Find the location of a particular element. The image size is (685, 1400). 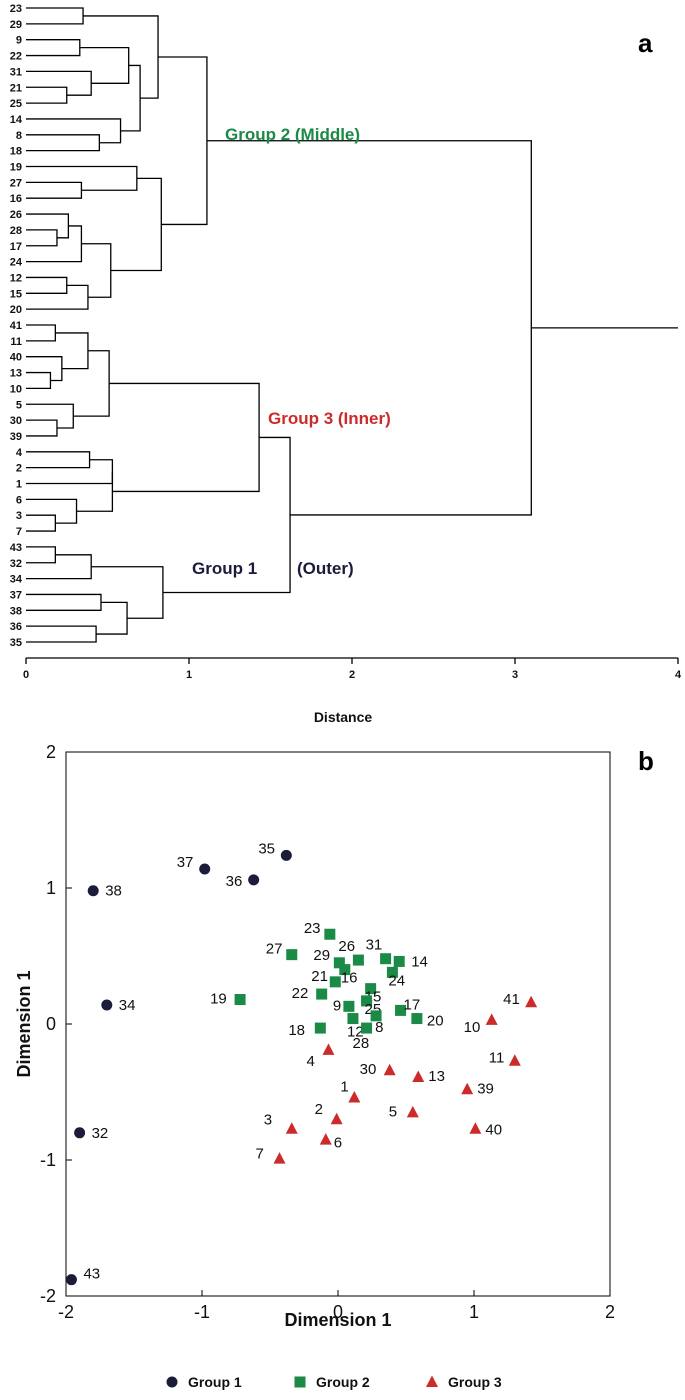

point-label: 43 is located at coordinates (91, 1274).